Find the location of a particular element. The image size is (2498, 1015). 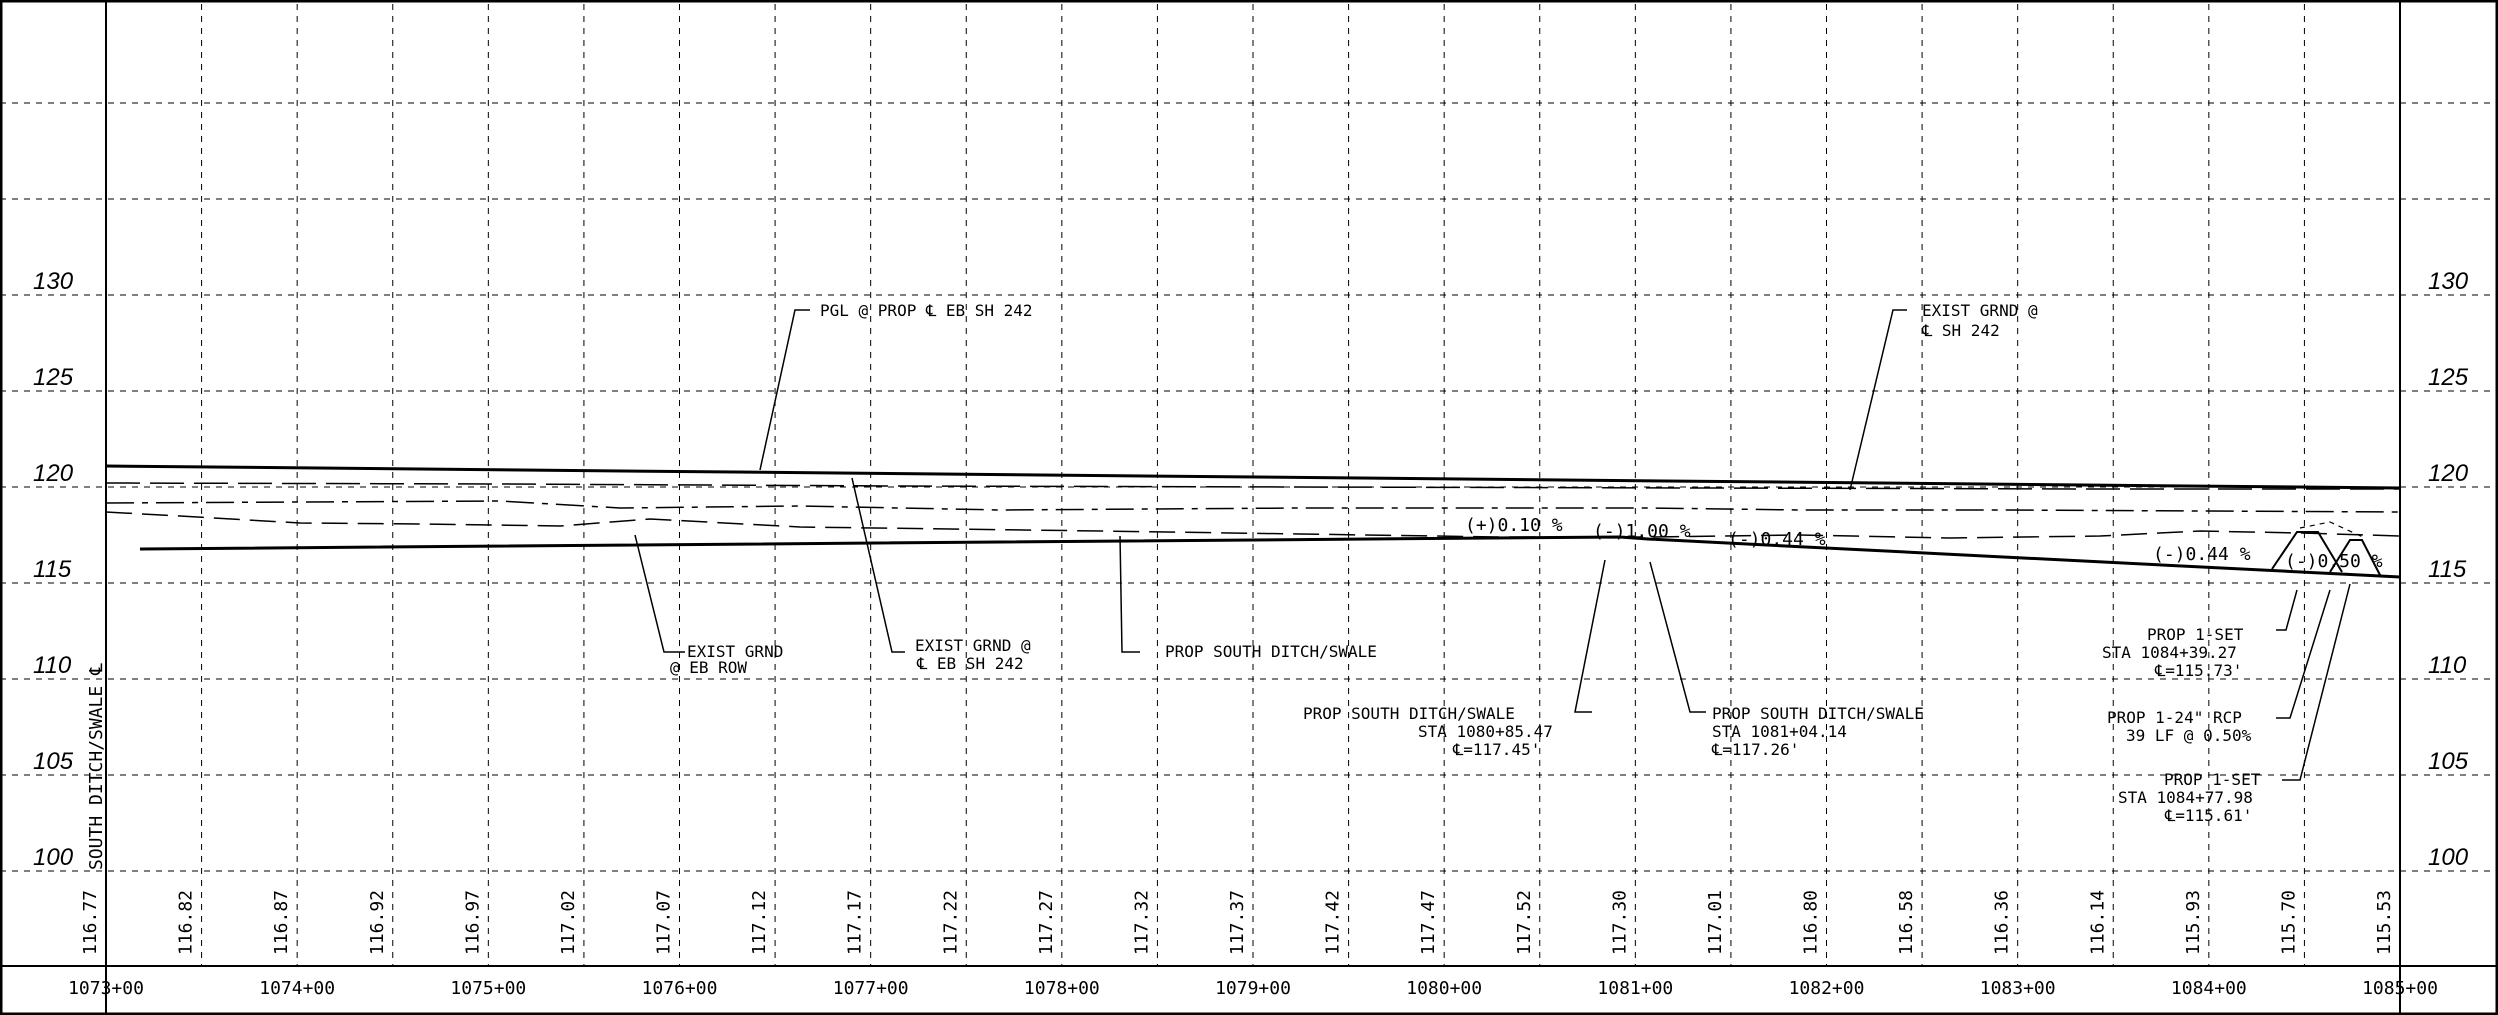

exist-grnd-row-line is located at coordinates (1253, 525).